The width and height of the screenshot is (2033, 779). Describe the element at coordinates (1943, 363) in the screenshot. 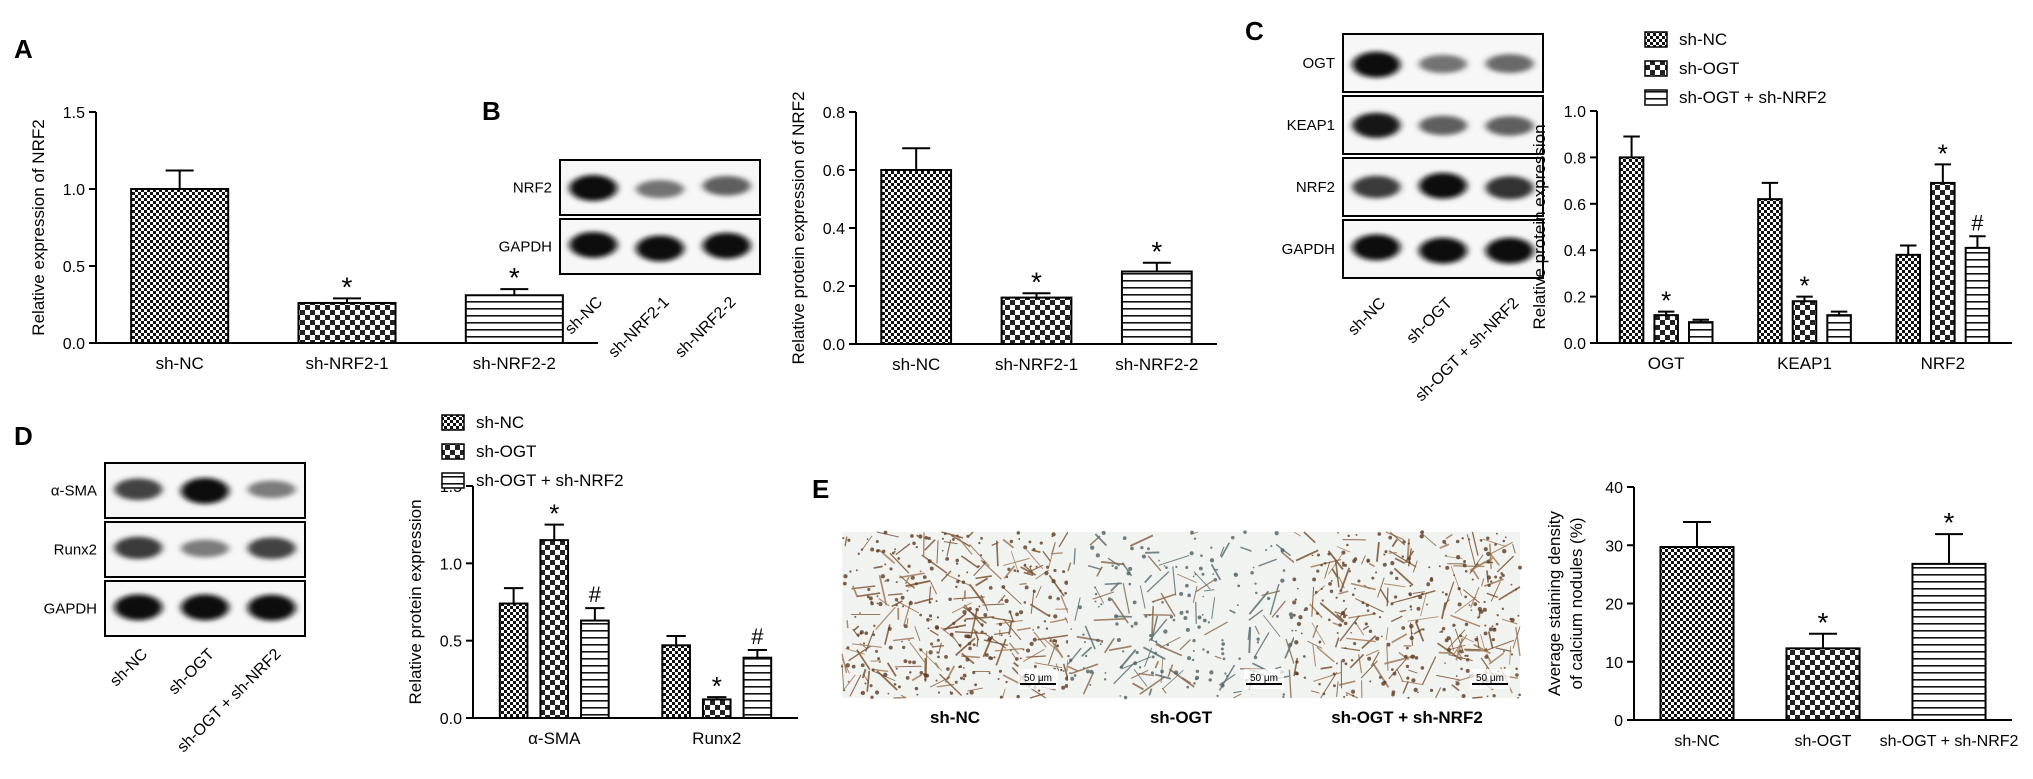

I see `x-tick-label: NRF2` at that location.